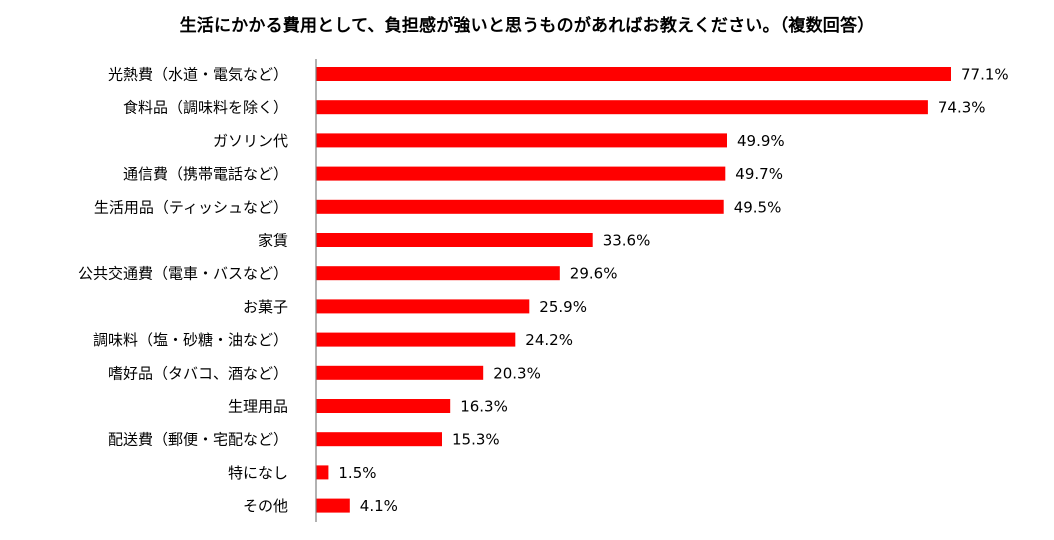 The height and width of the screenshot is (540, 1054). I want to click on value-label: 4.1%, so click(379, 506).